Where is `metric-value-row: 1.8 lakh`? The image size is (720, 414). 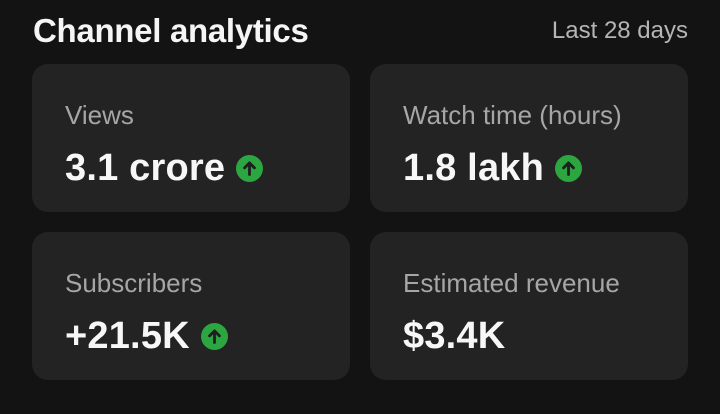
metric-value-row: 1.8 lakh is located at coordinates (529, 168).